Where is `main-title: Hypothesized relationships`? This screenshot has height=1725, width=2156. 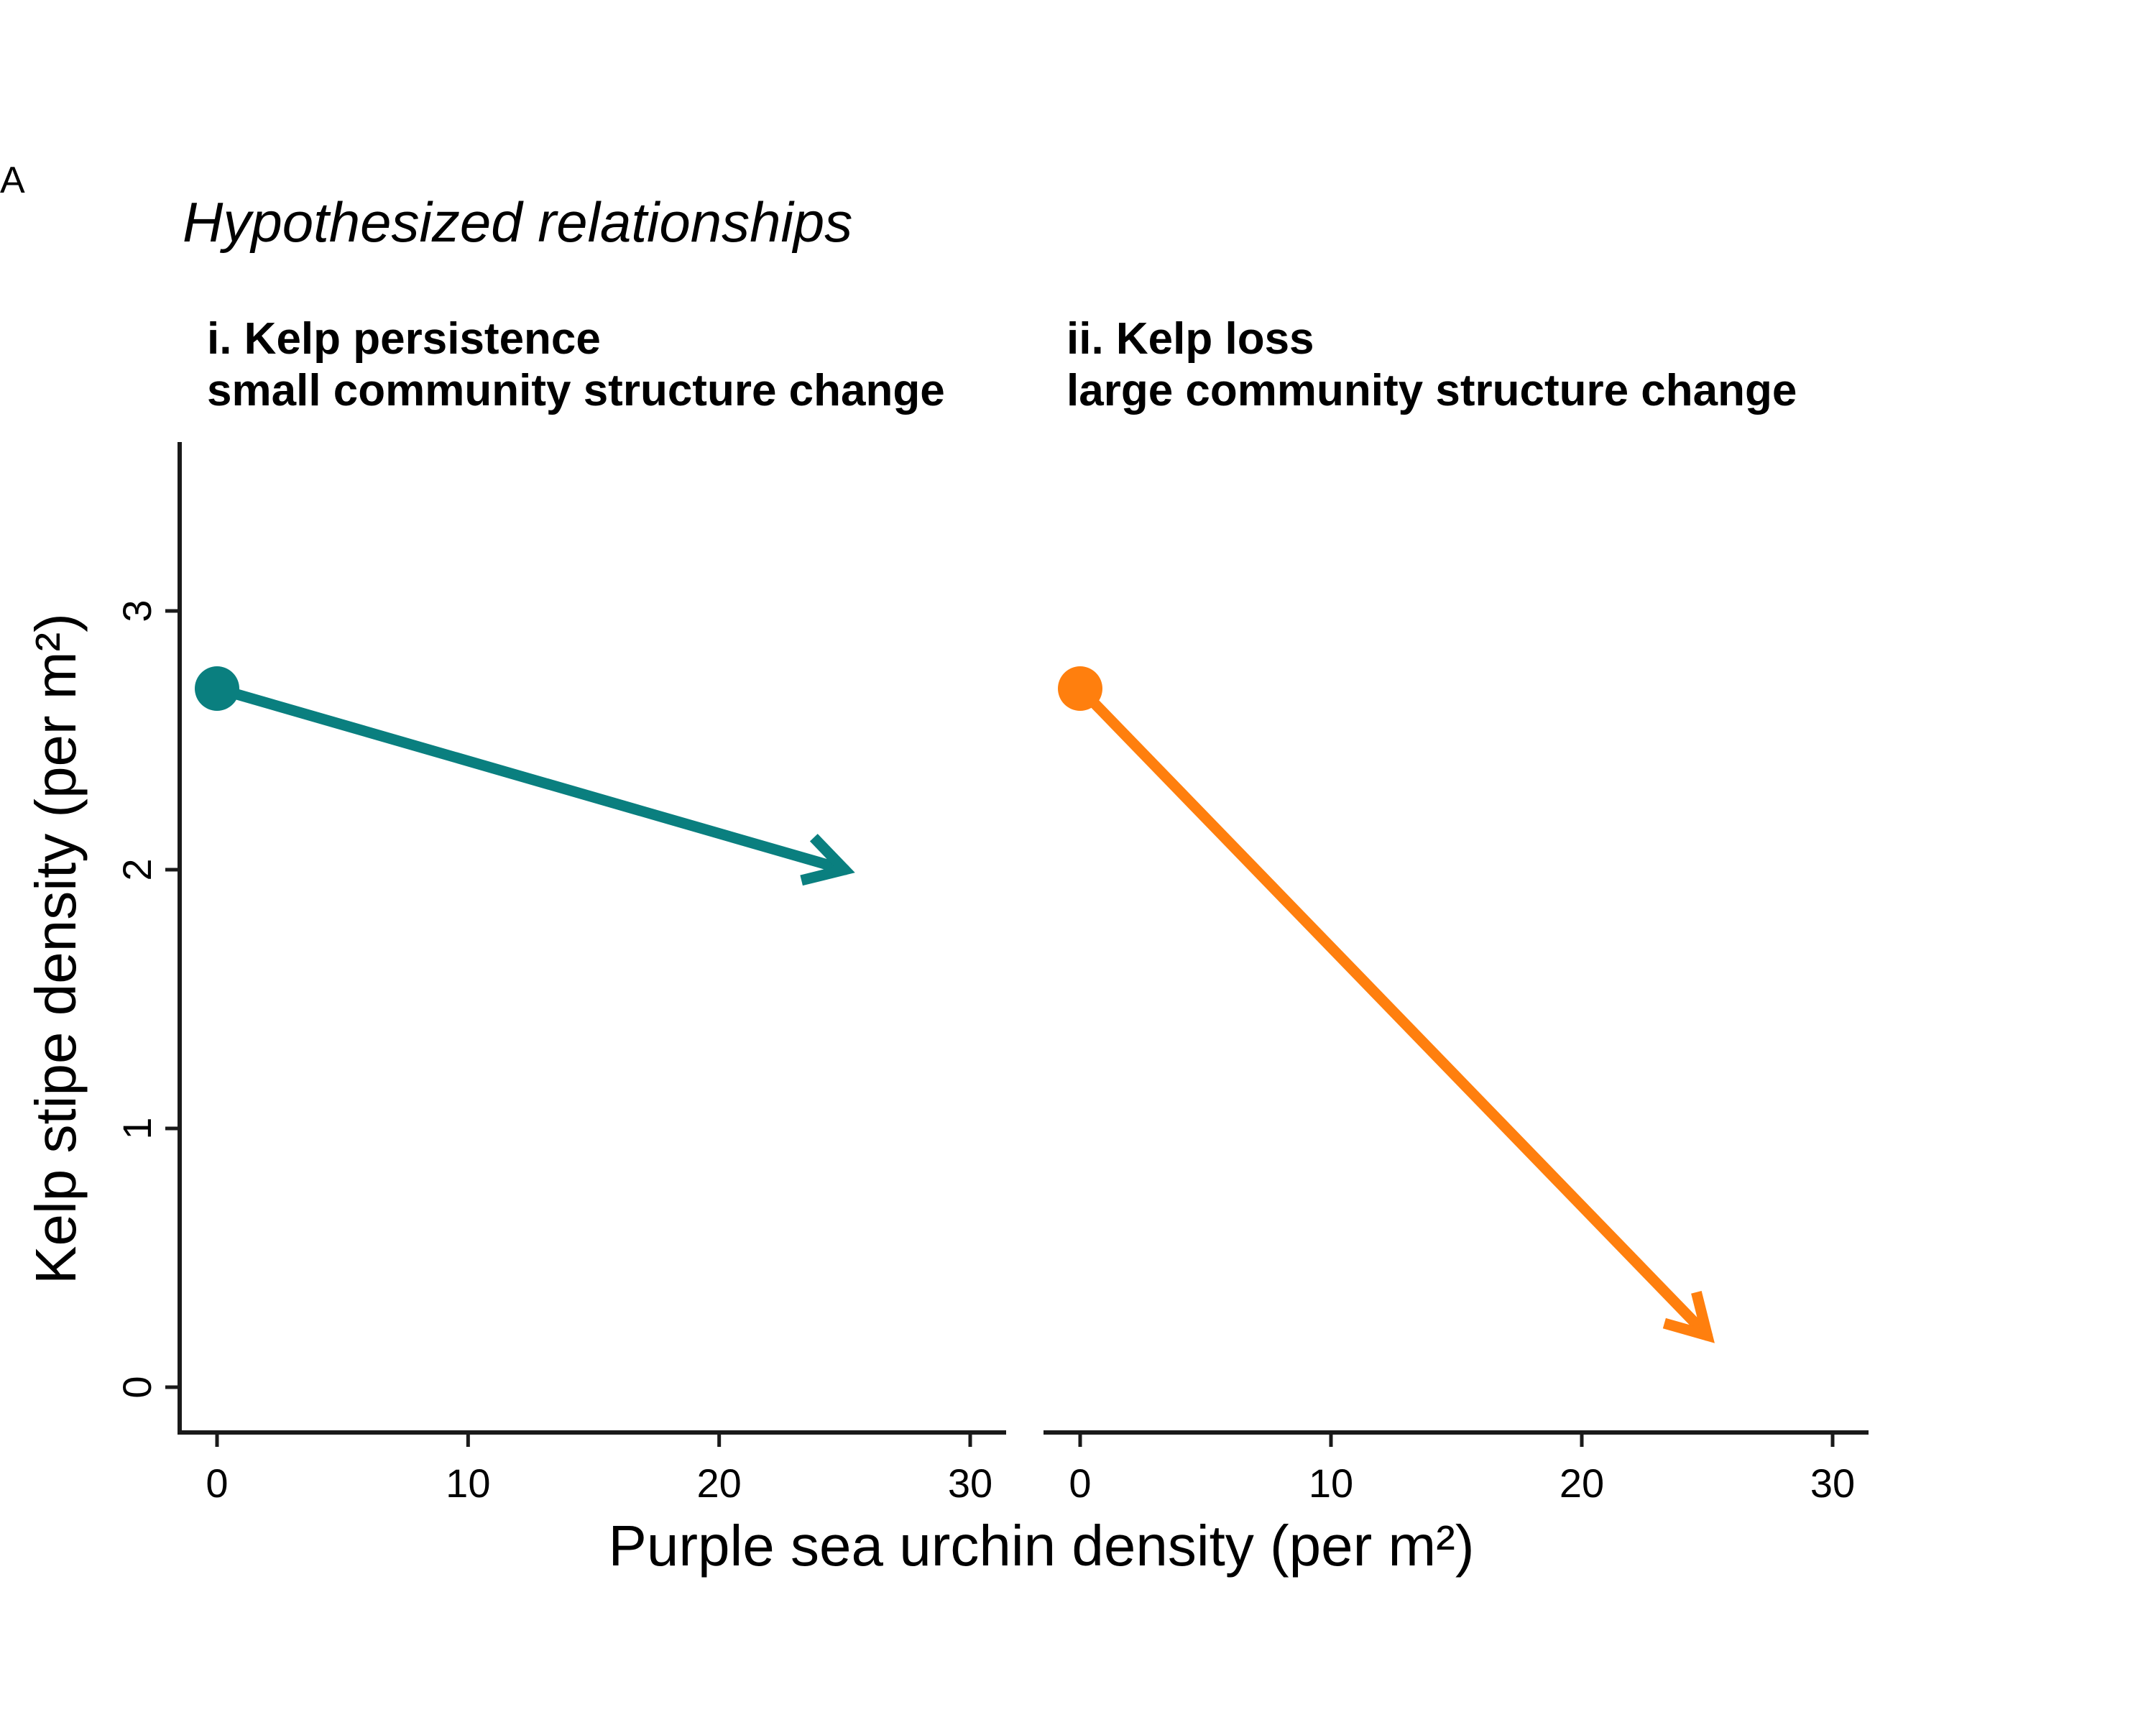
main-title: Hypothesized relationships is located at coordinates (517, 222).